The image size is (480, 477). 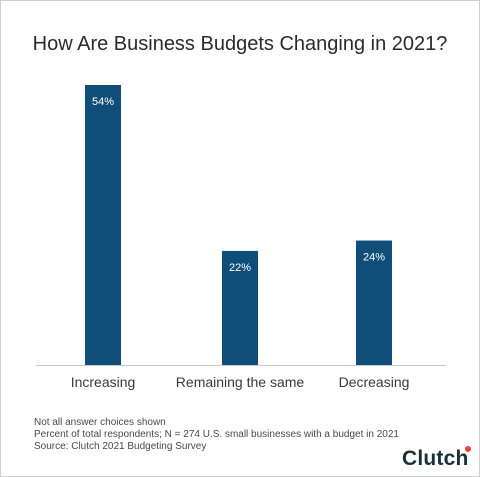 I want to click on bar-value-label: 22%, so click(x=240, y=268).